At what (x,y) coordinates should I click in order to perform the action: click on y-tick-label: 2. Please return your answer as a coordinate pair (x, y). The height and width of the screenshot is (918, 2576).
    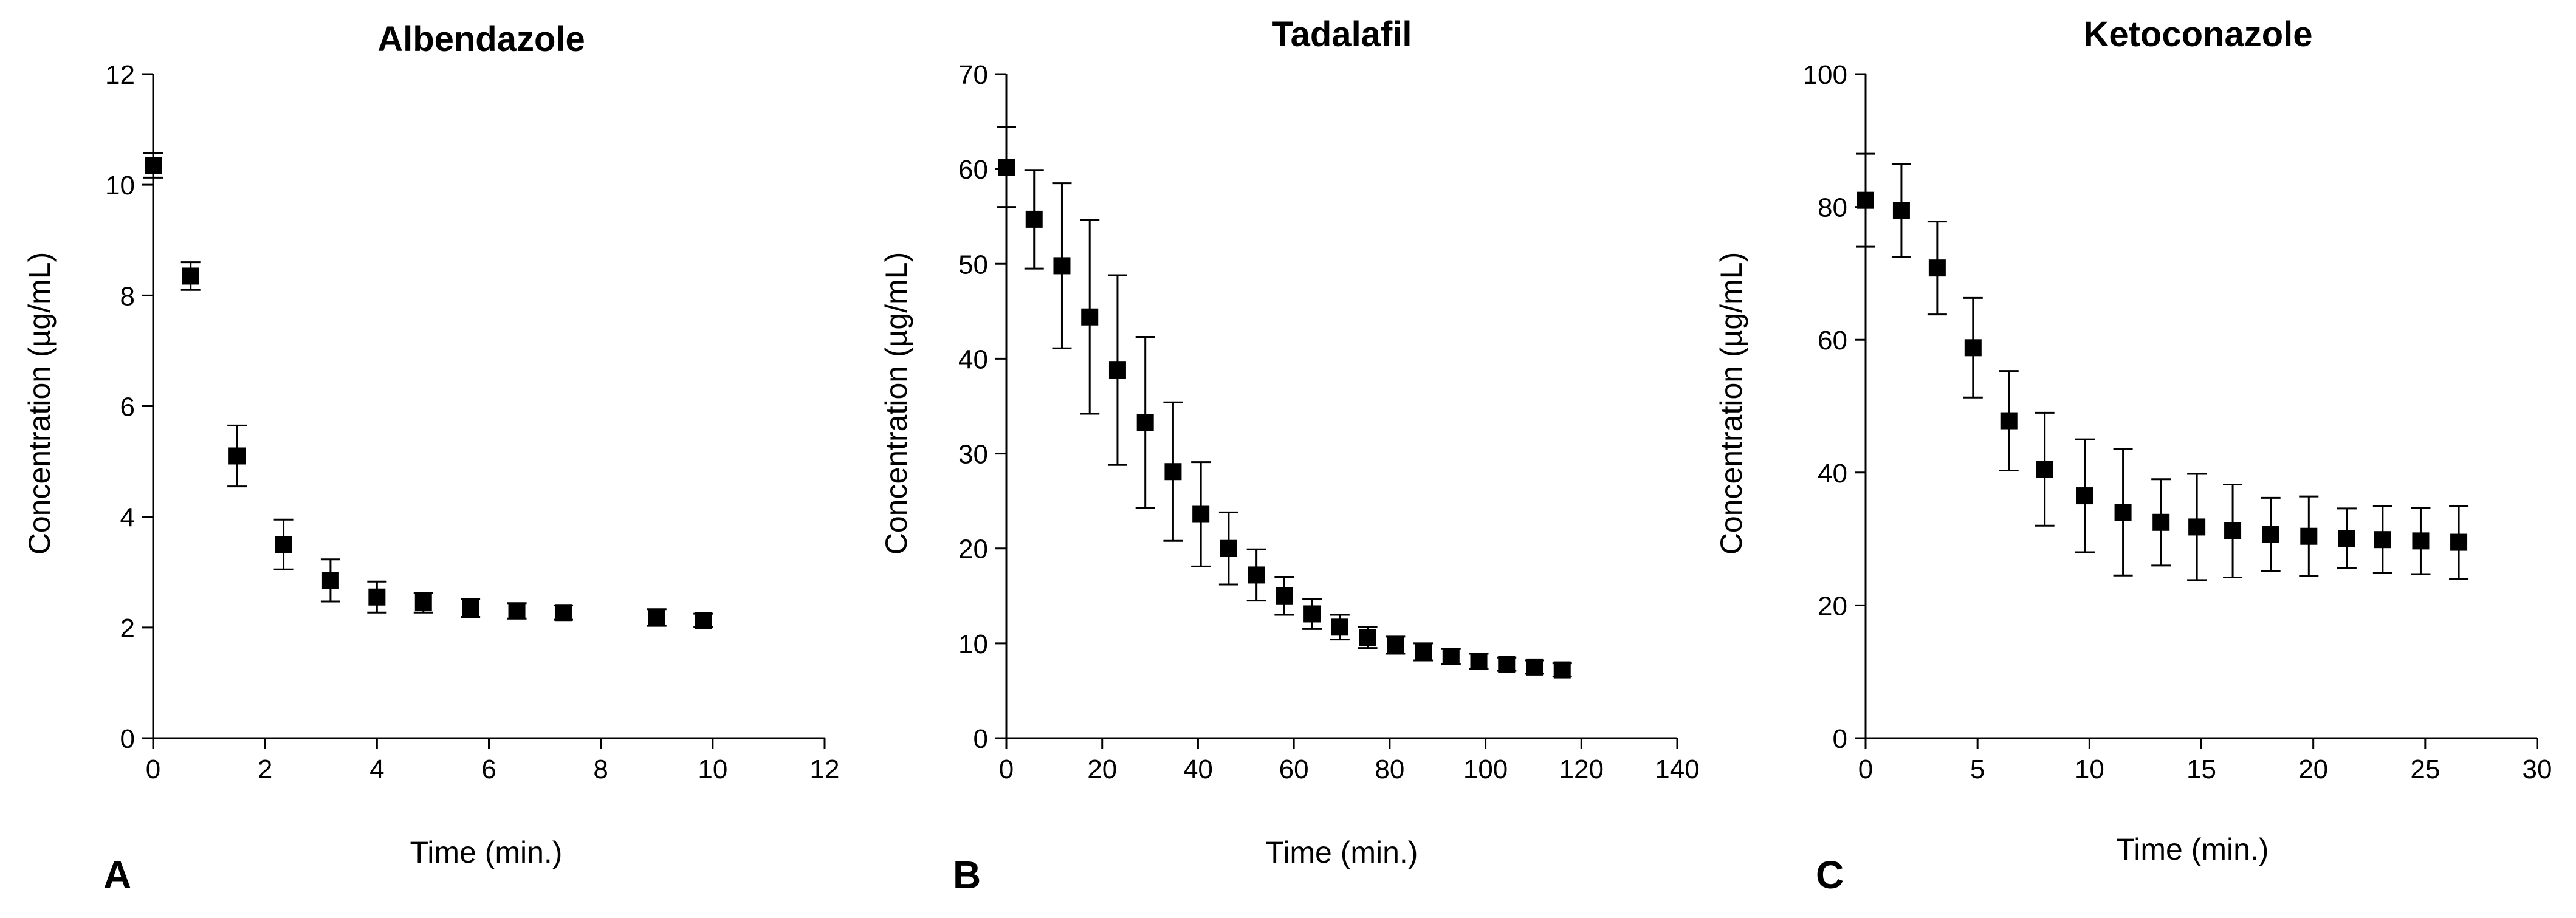
    Looking at the image, I should click on (127, 629).